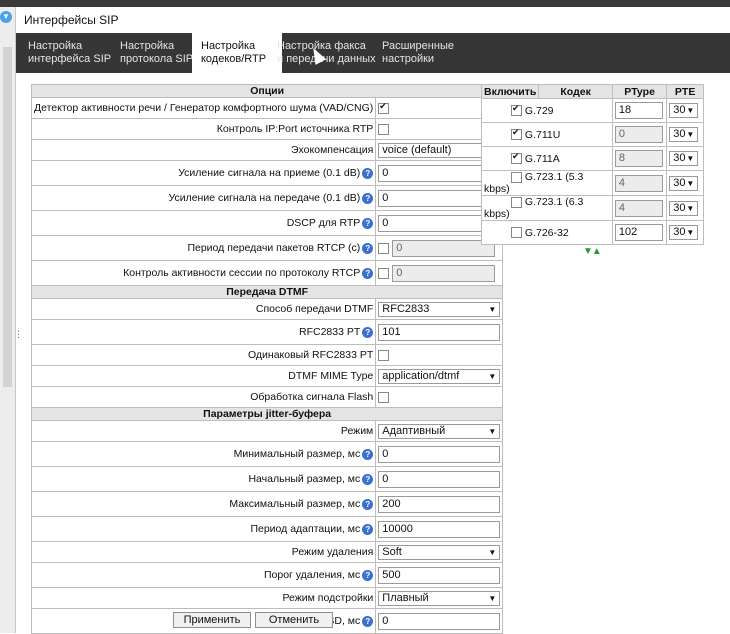 The width and height of the screenshot is (730, 634). I want to click on chevron-down-icon: ▼, so click(6, 17).